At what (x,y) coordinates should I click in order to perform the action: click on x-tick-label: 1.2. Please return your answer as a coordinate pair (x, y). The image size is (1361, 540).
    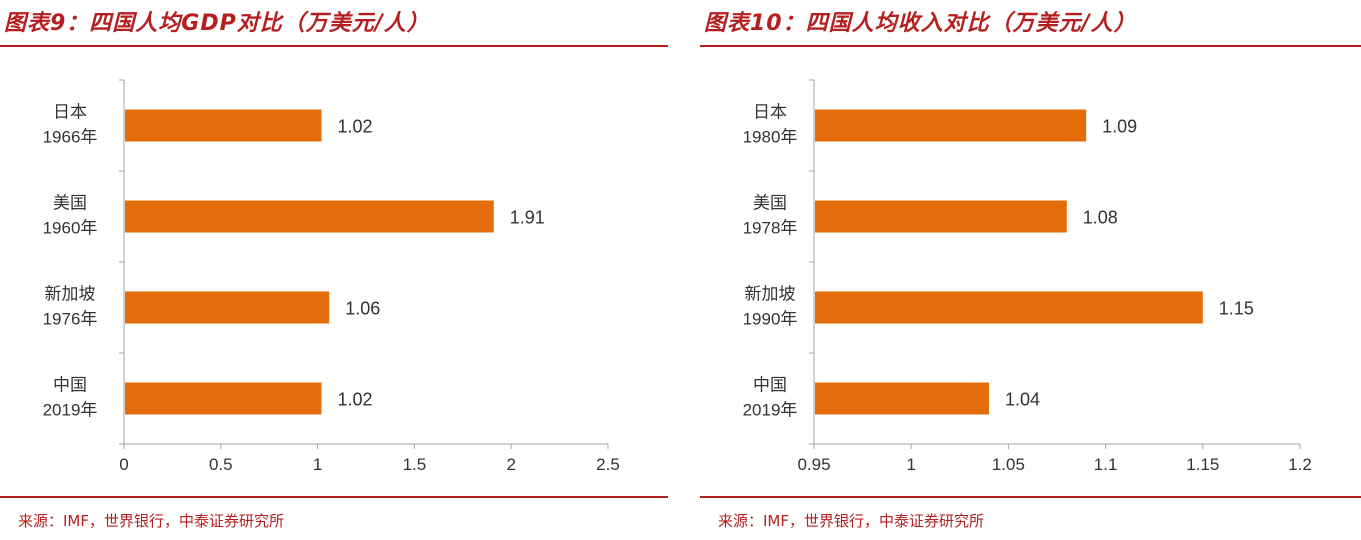
    Looking at the image, I should click on (1300, 464).